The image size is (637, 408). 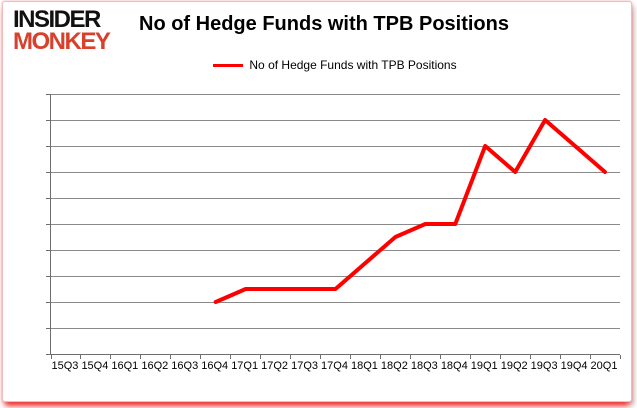 What do you see at coordinates (62, 41) in the screenshot?
I see `logo-text-monkey: MONKEY` at bounding box center [62, 41].